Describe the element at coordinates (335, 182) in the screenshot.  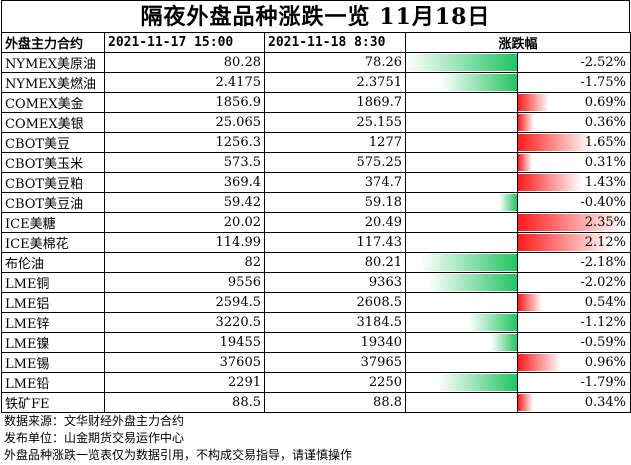
I see `curr-price: 374.7` at that location.